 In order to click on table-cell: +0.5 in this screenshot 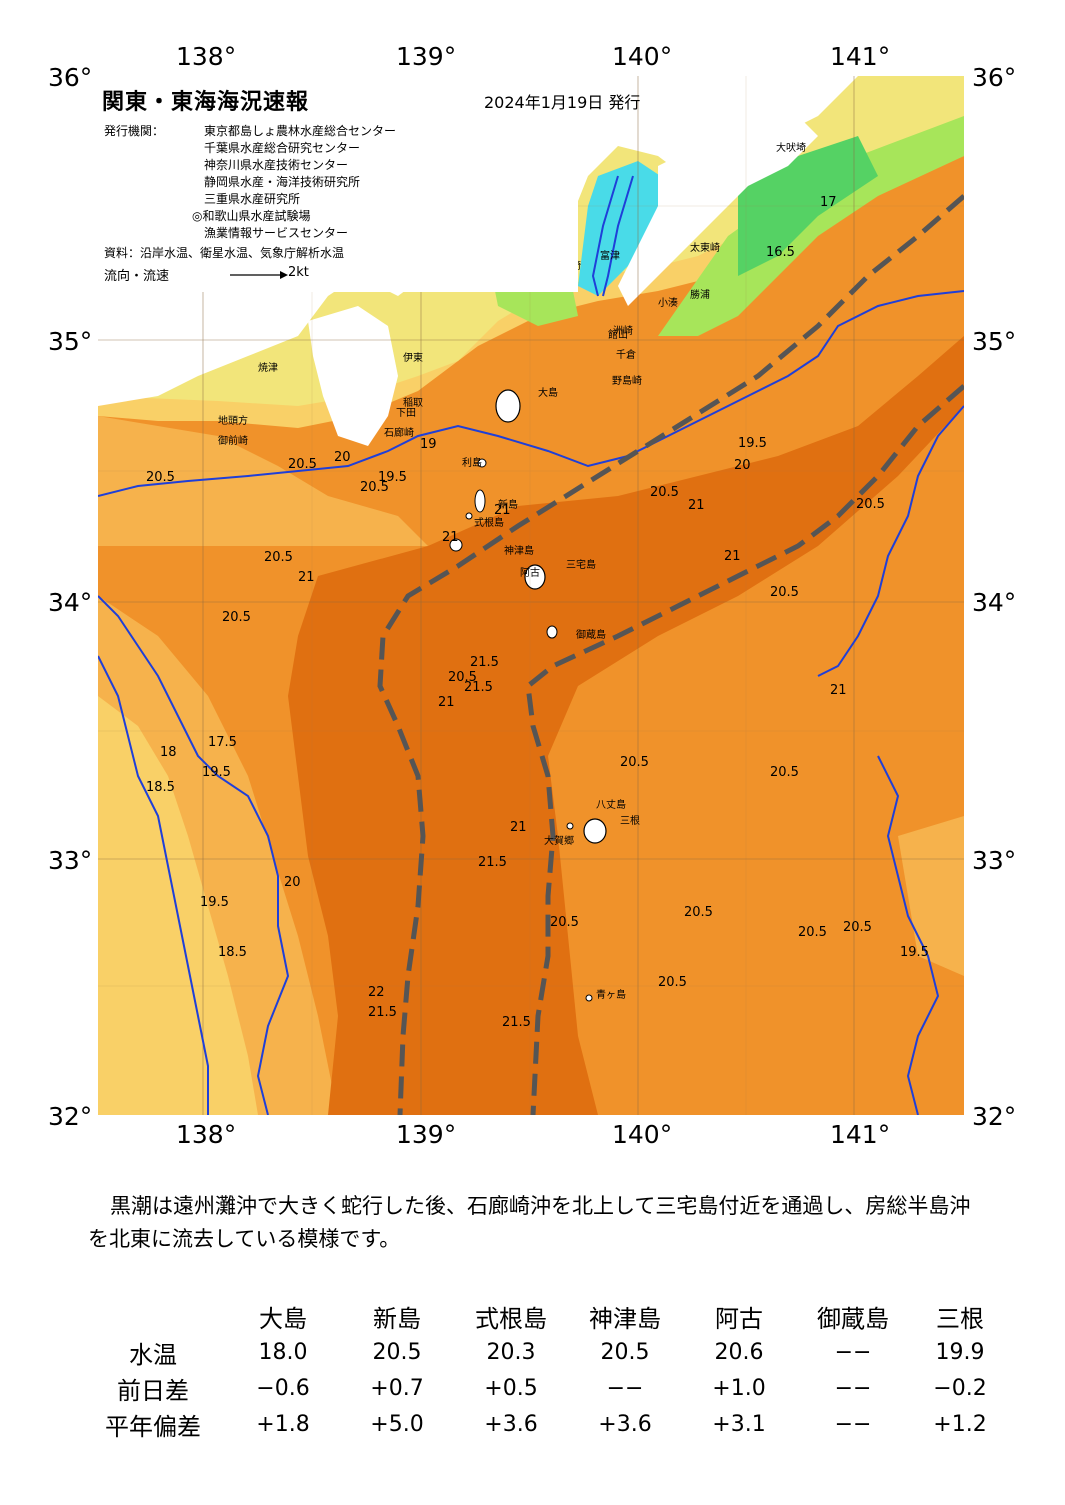, I will do `click(511, 1388)`.